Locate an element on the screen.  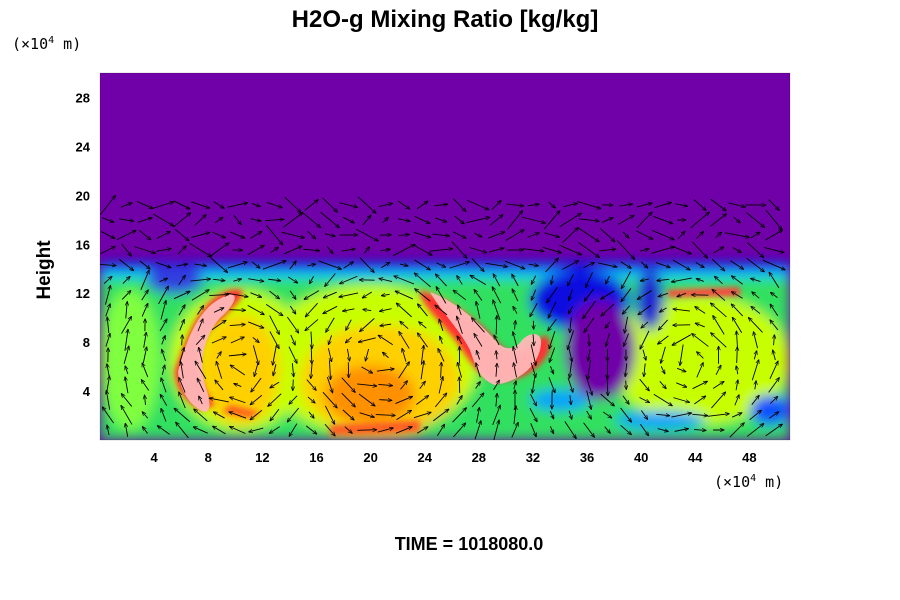
x-tick-label: 4 is located at coordinates (155, 457).